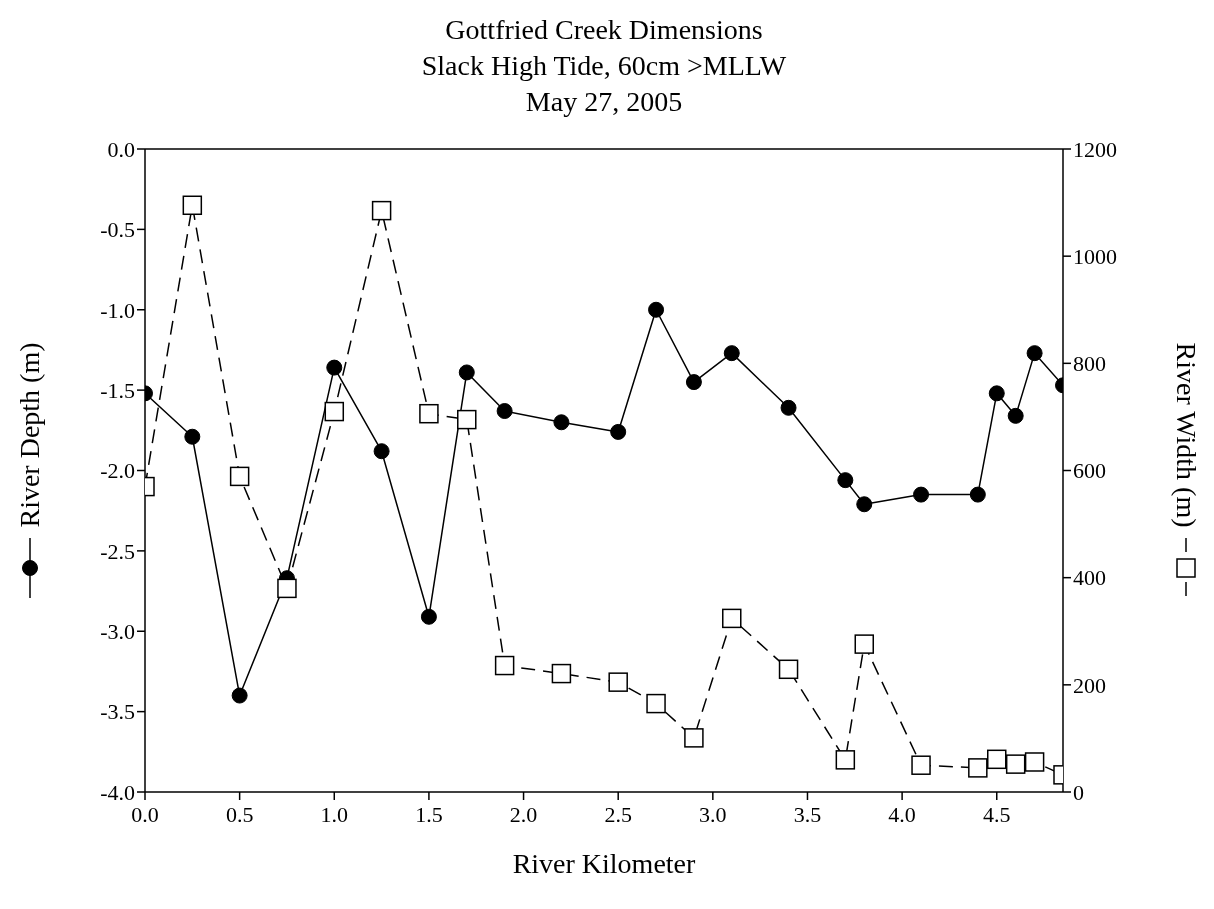 The width and height of the screenshot is (1214, 909). I want to click on y-tick-label: -0.5, so click(117, 230).